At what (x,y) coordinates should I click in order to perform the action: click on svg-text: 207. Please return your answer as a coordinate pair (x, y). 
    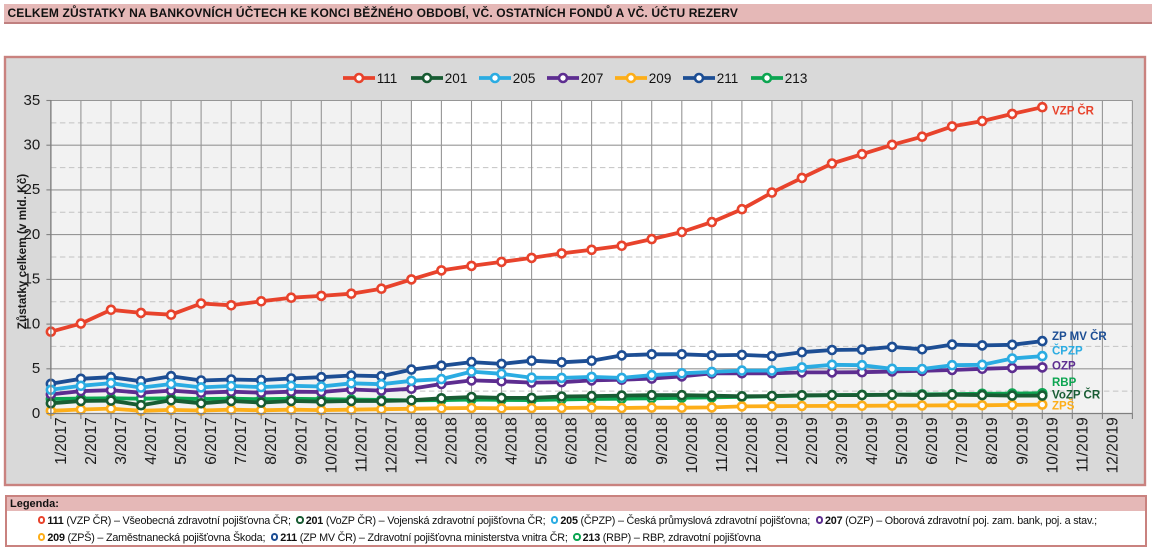
    Looking at the image, I should click on (592, 78).